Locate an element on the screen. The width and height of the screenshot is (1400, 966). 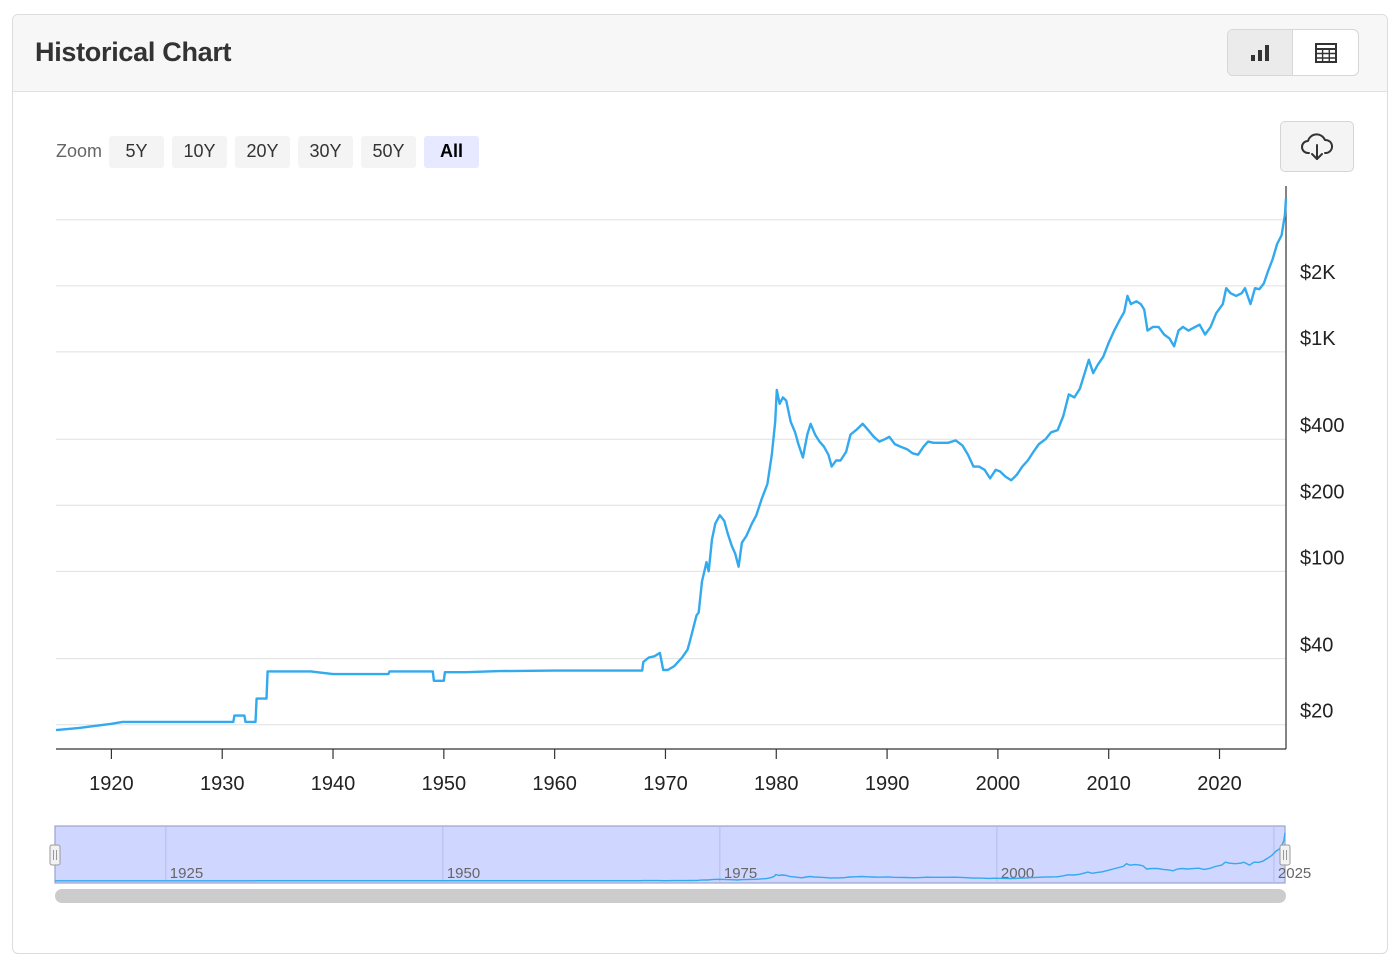
x-tick-label: 1960 is located at coordinates (554, 784).